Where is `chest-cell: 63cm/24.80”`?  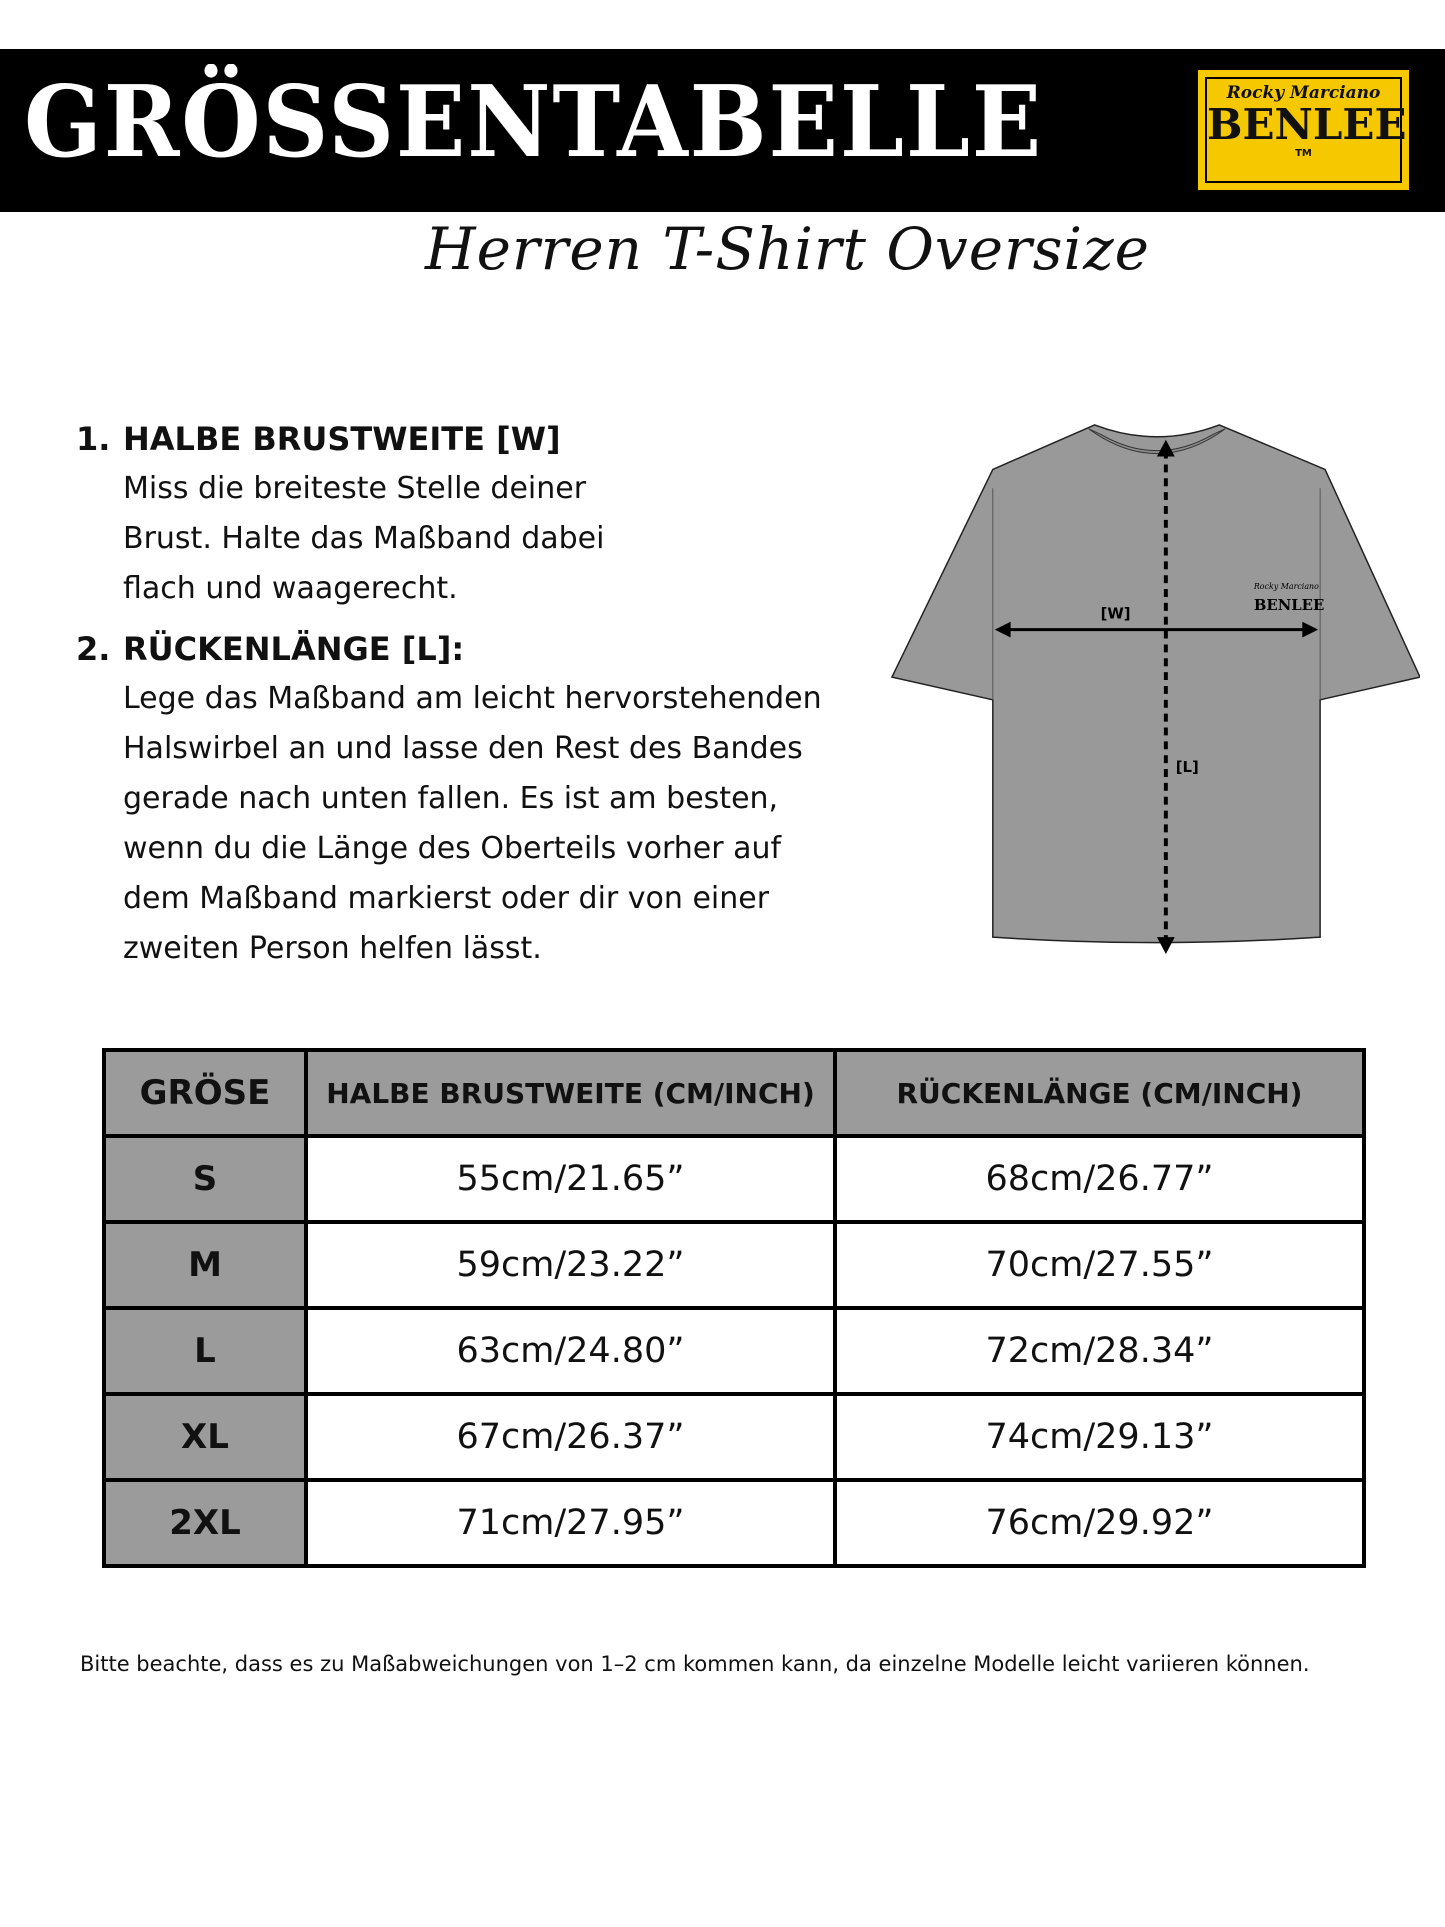
chest-cell: 63cm/24.80” is located at coordinates (570, 1351).